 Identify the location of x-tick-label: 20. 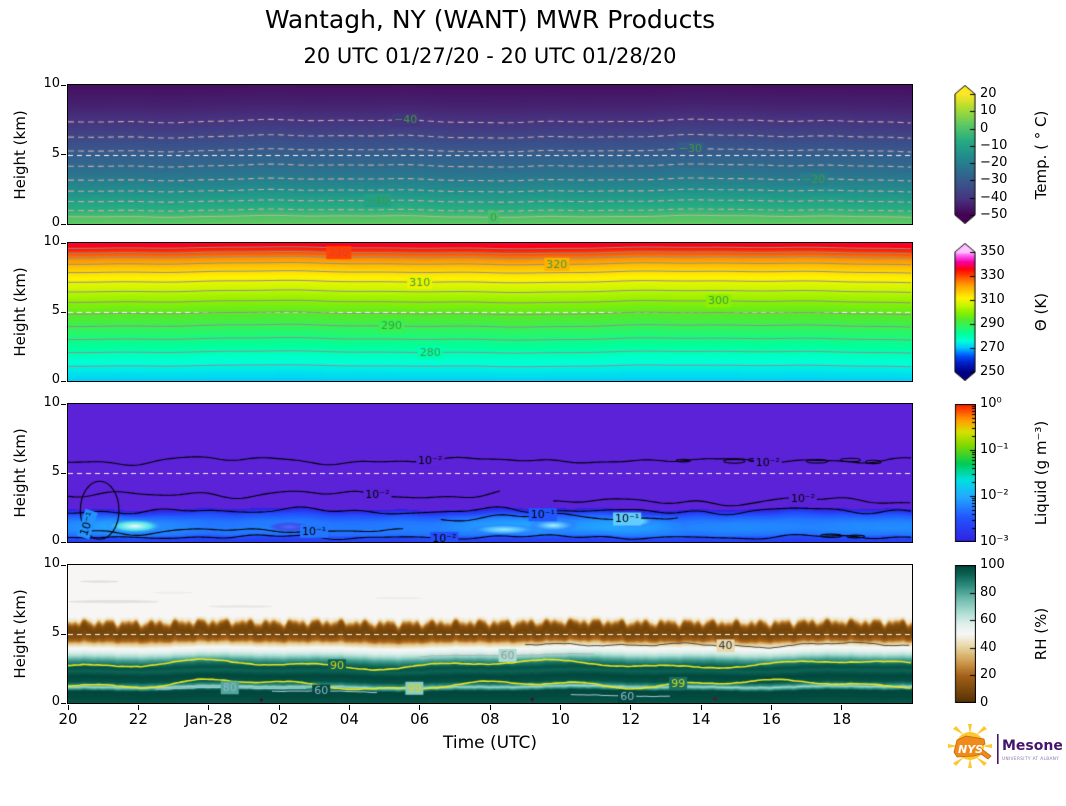
(68, 719).